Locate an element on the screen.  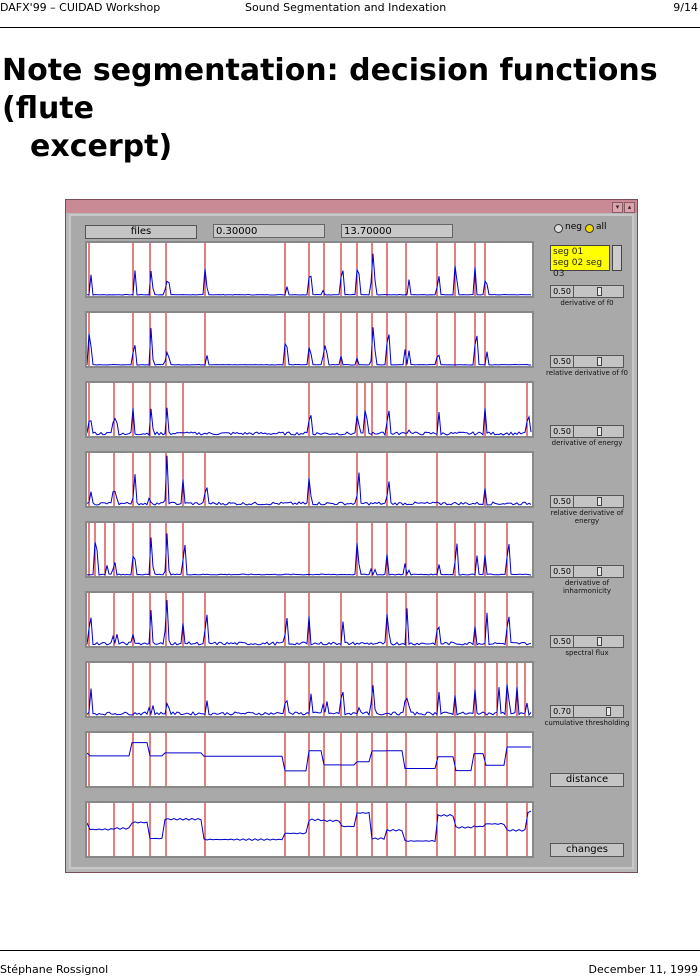
slider-label: relative derivative of energy is located at coordinates (587, 517).